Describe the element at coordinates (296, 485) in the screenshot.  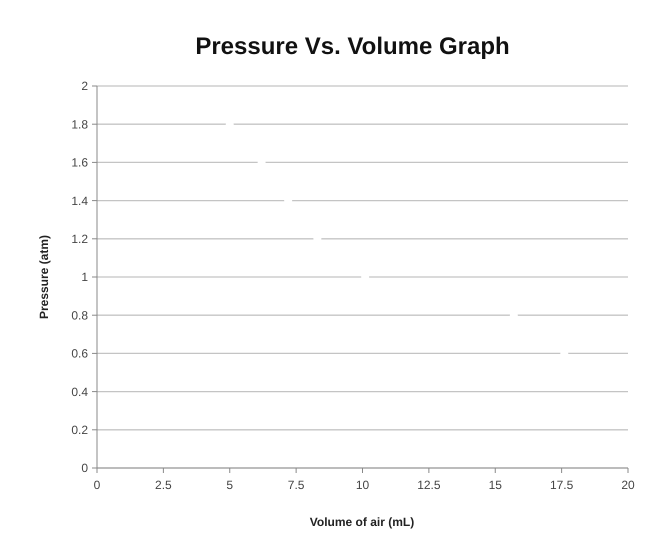
I see `x-tick-label: 7.5` at that location.